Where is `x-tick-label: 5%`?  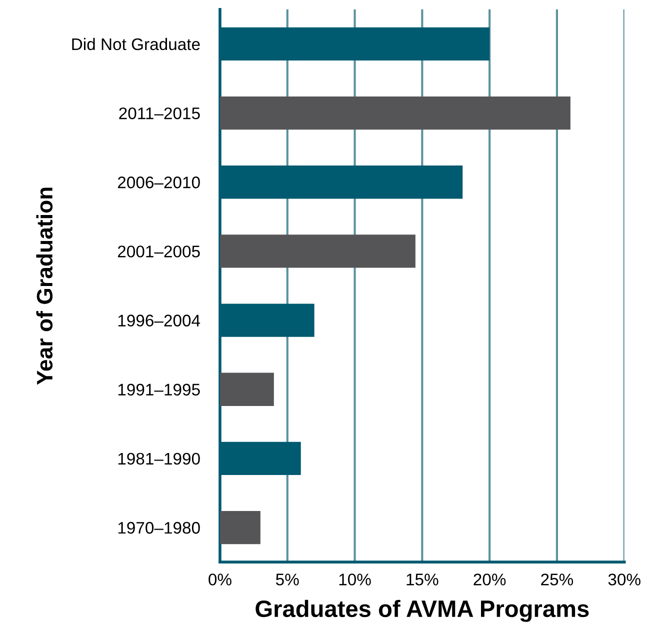 x-tick-label: 5% is located at coordinates (287, 580).